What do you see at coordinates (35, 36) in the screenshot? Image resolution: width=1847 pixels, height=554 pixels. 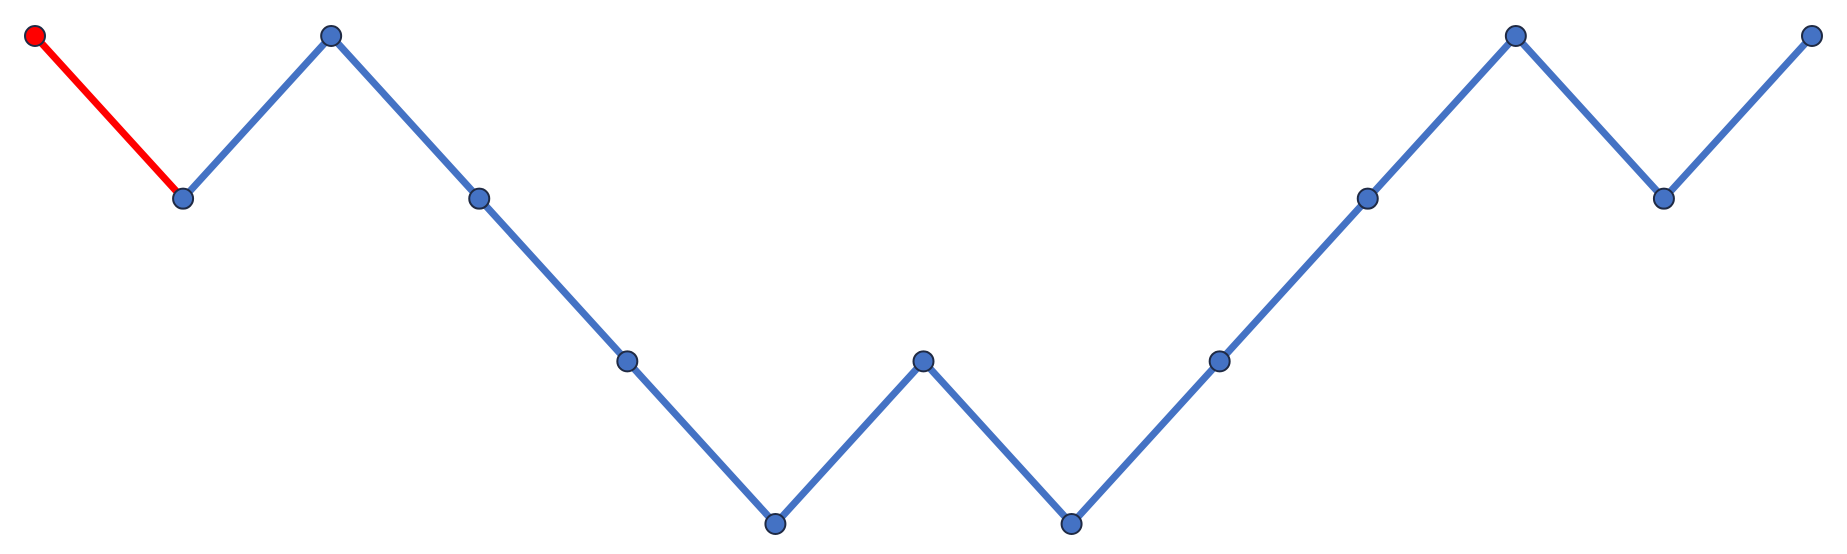 I see `start-point-marker` at bounding box center [35, 36].